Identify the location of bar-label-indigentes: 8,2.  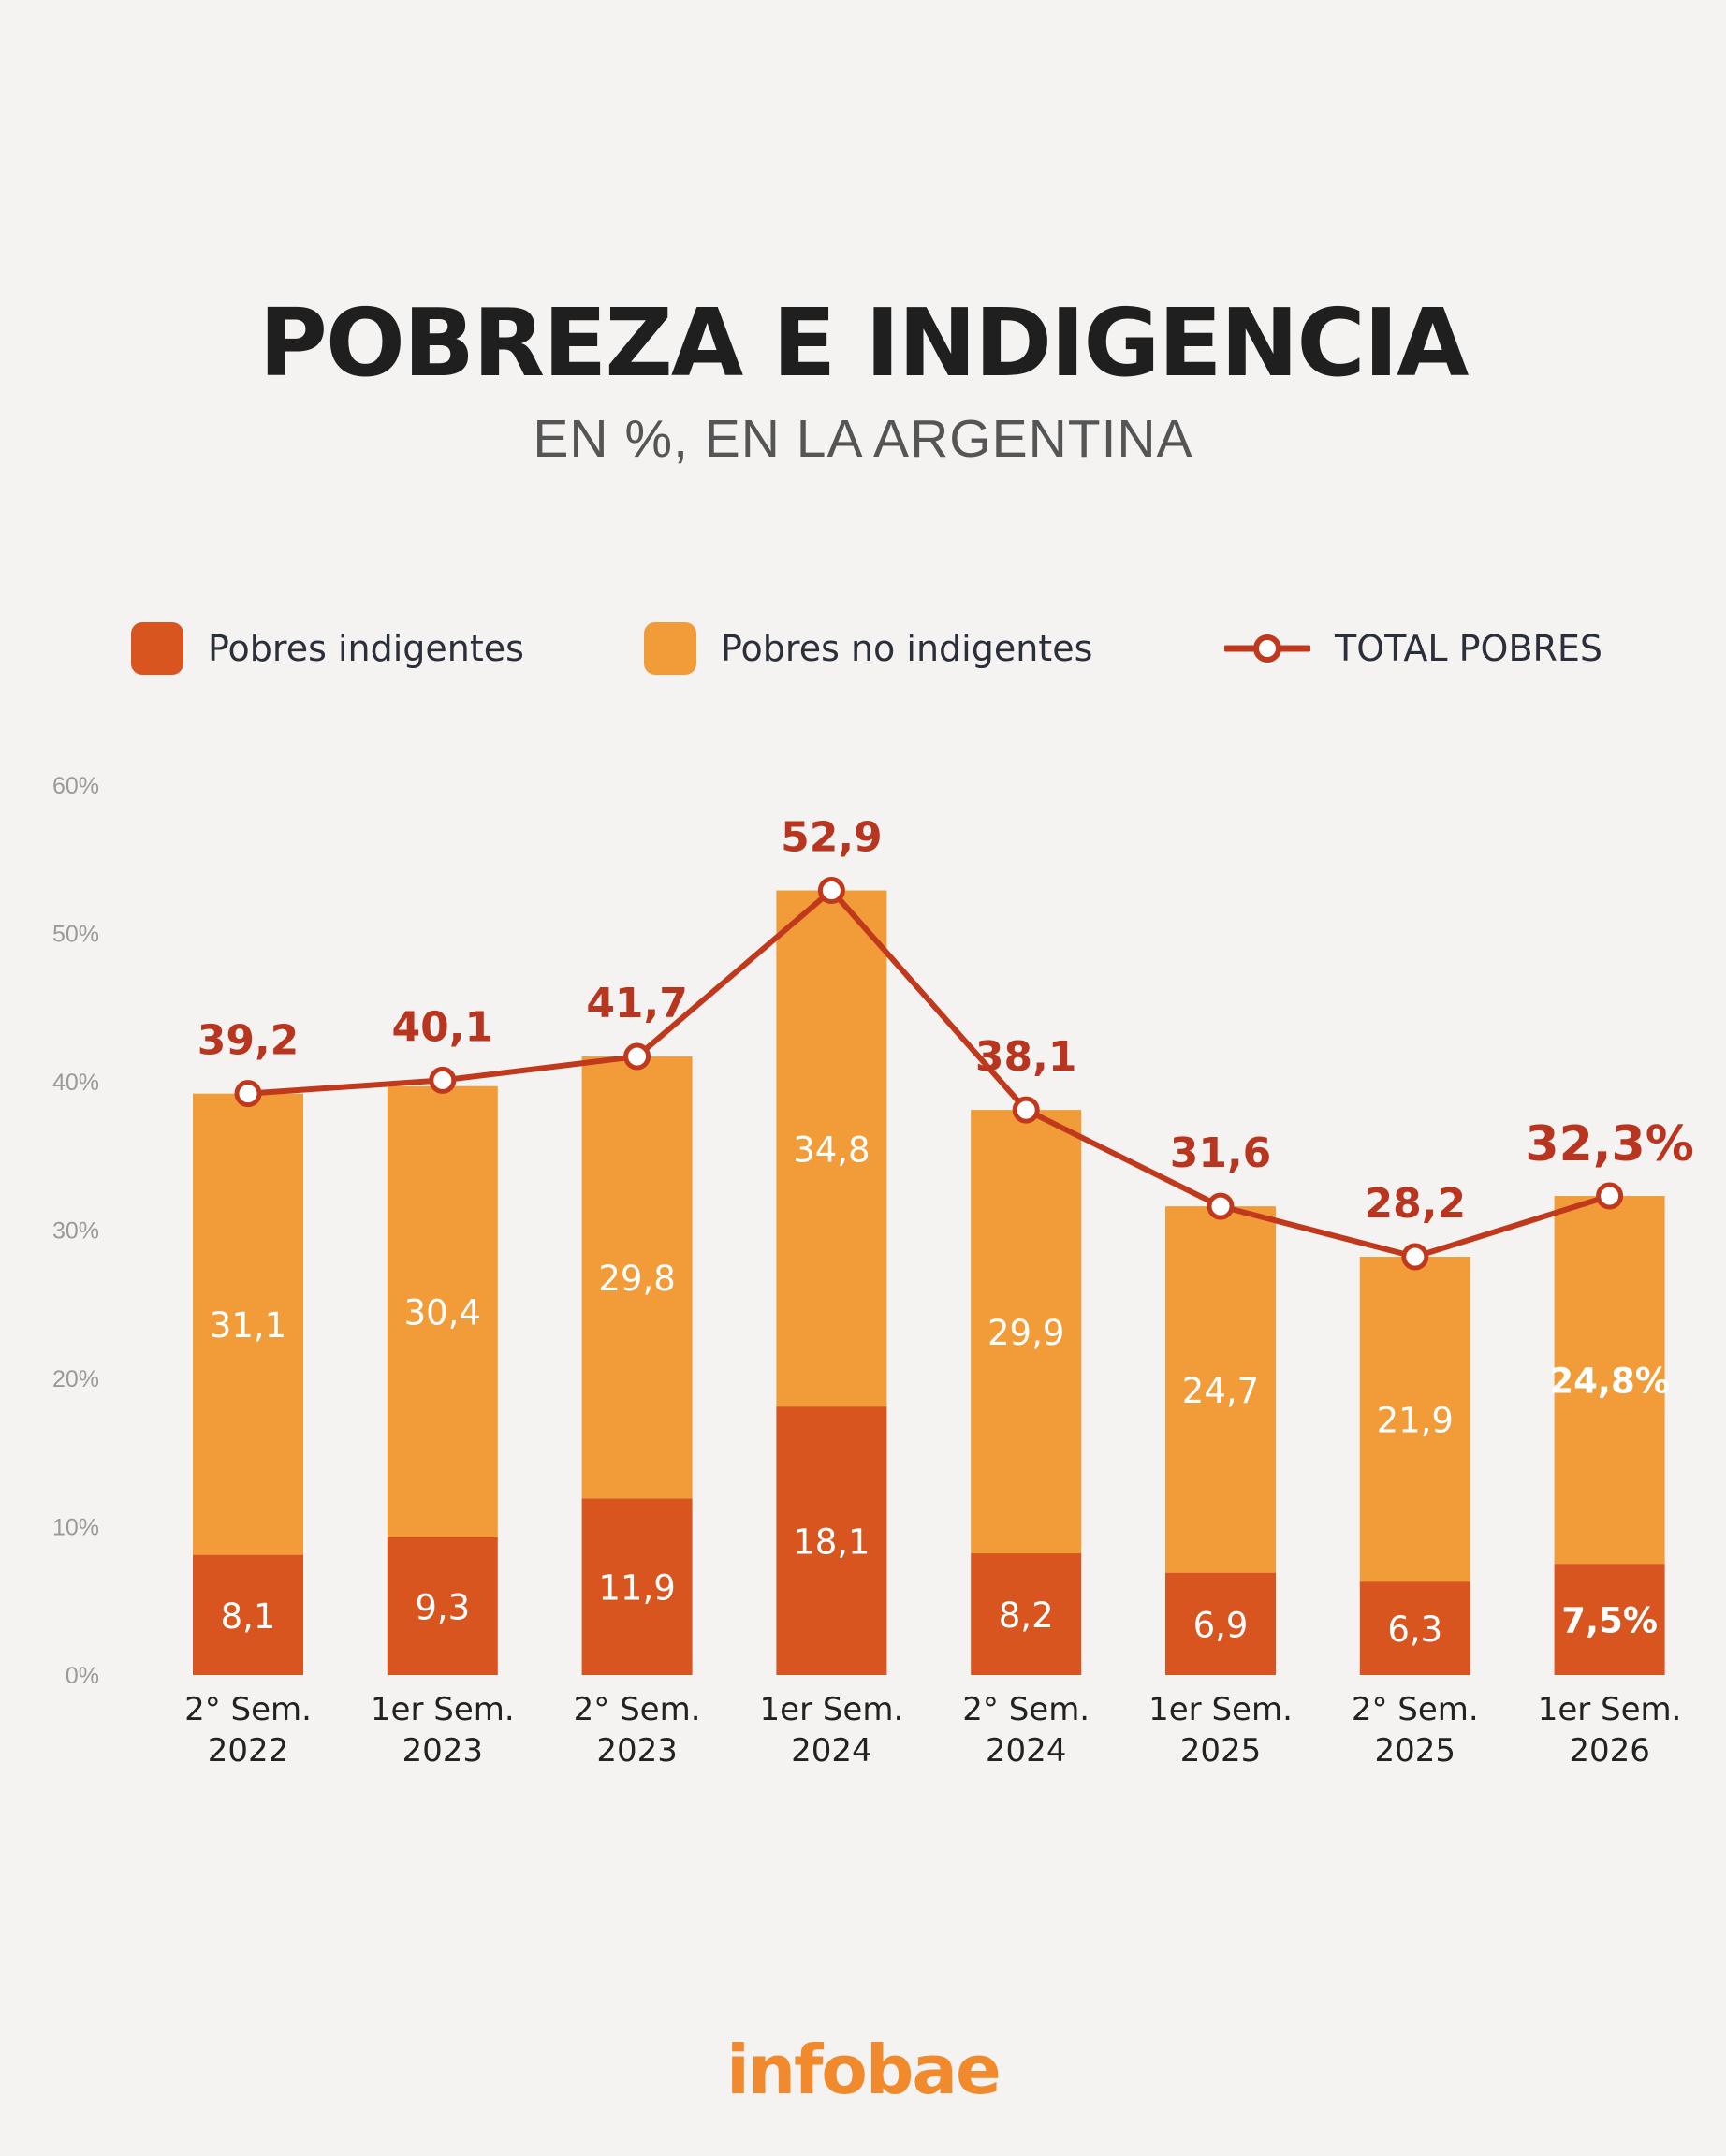
(1026, 1615).